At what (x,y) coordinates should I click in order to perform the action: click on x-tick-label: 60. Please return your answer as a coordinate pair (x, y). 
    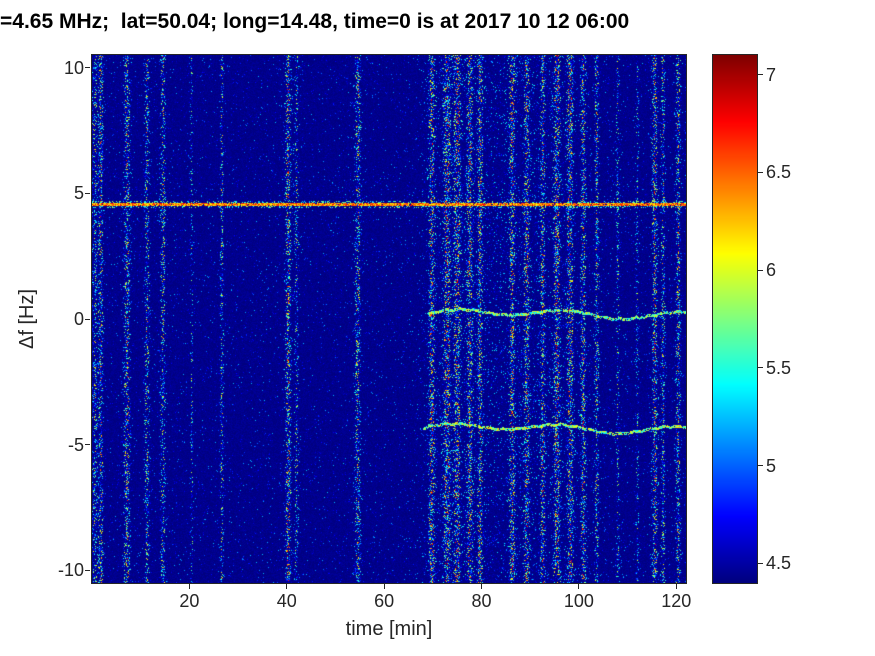
    Looking at the image, I should click on (384, 601).